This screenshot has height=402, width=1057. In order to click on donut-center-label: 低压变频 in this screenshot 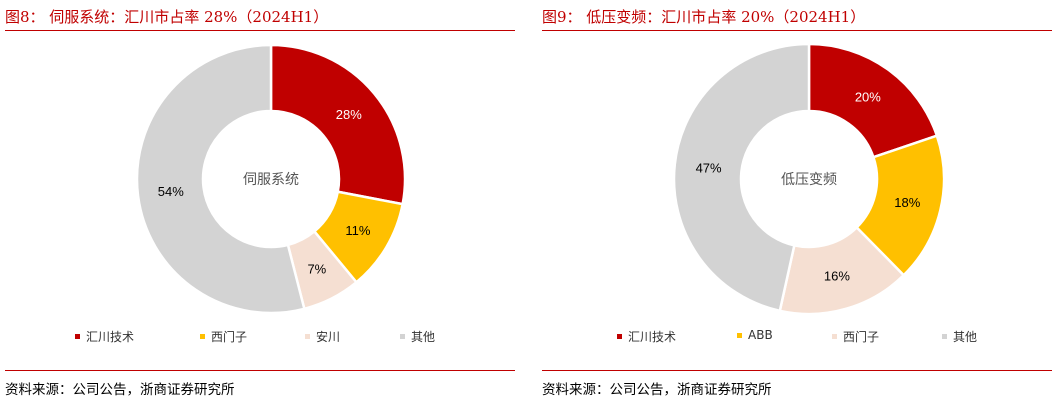, I will do `click(809, 180)`.